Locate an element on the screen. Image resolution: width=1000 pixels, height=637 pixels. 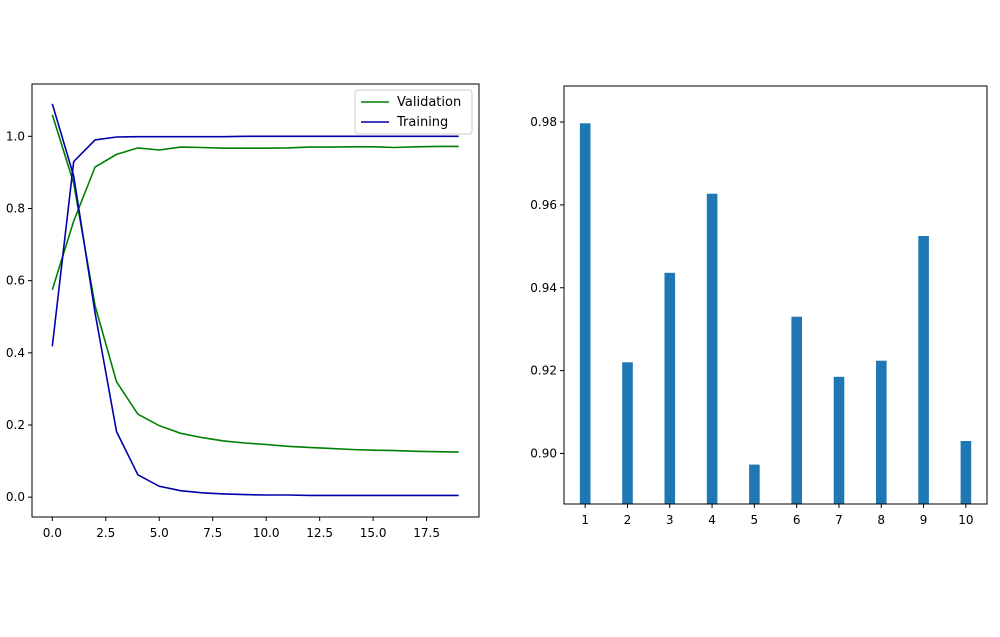
line-chart-legend: Validation Training is located at coordinates (413, 112).